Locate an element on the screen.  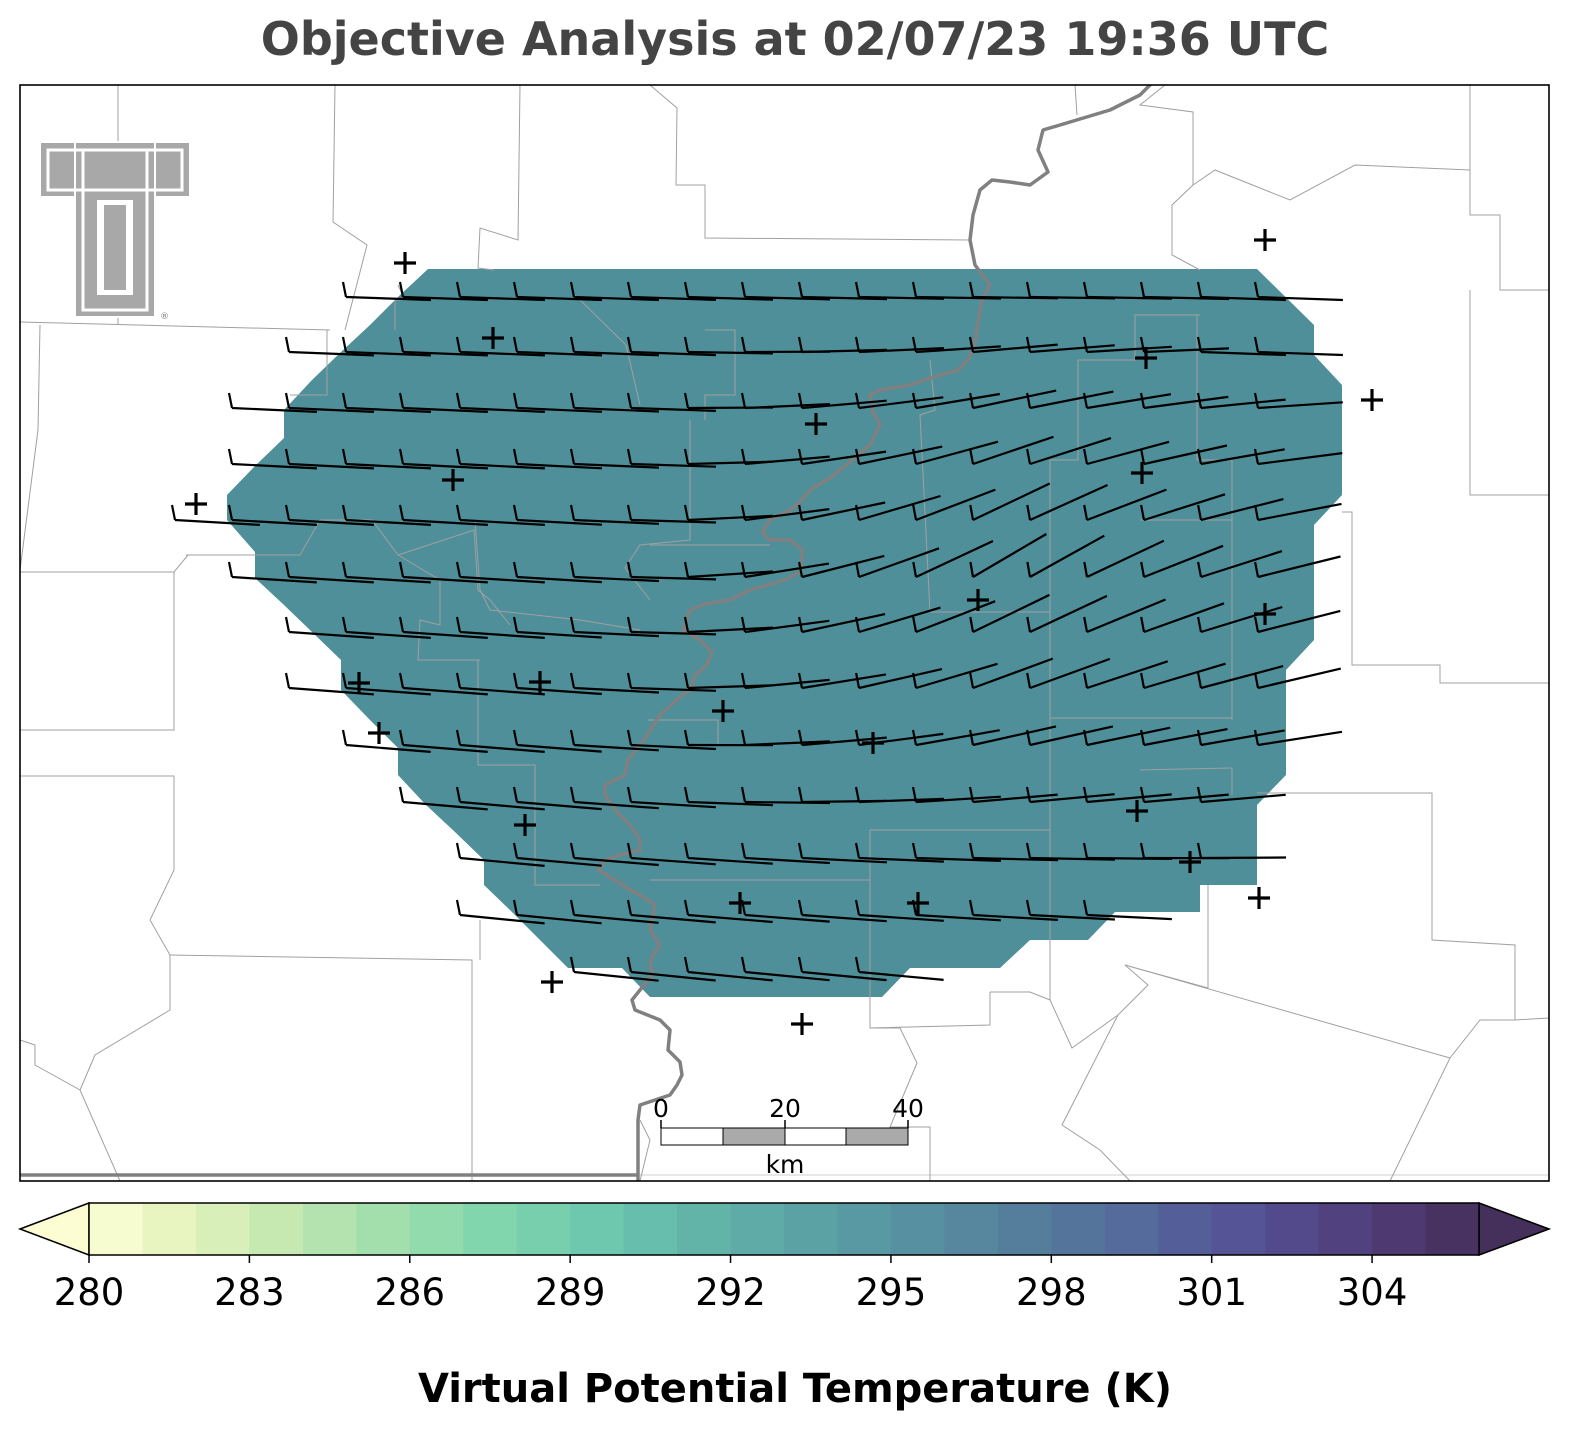
colorbar-tick-label: 289 is located at coordinates (570, 1292).